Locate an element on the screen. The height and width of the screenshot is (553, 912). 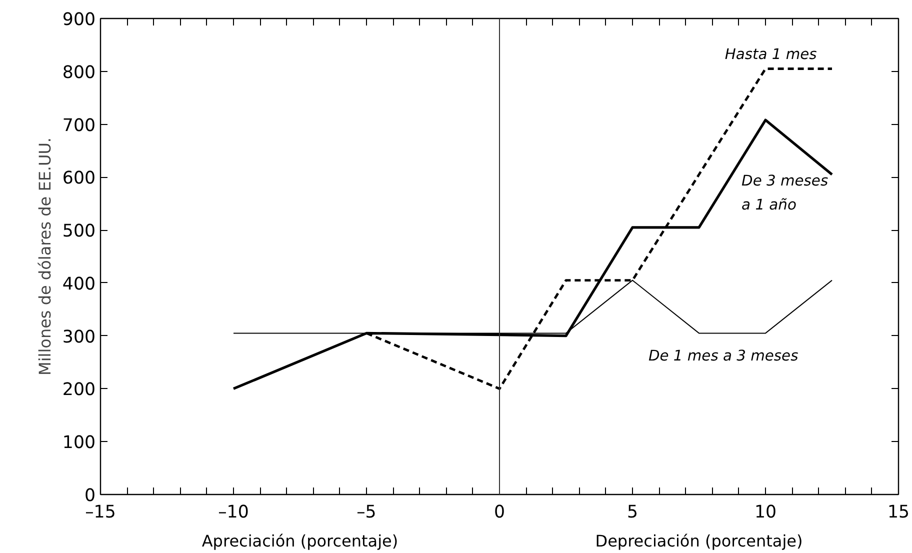
x-tick-label: –10 is located at coordinates (233, 512).